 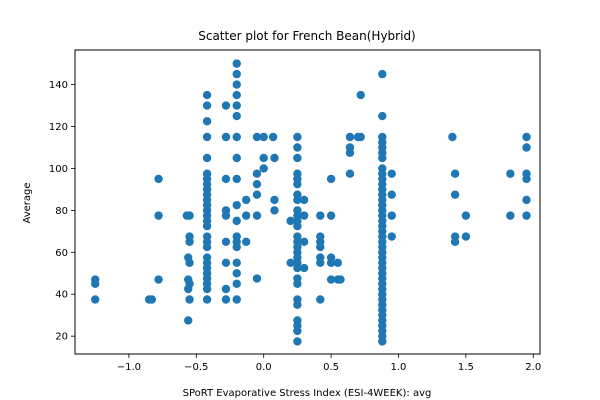 I want to click on x-tick-label: 0.5, so click(x=331, y=367).